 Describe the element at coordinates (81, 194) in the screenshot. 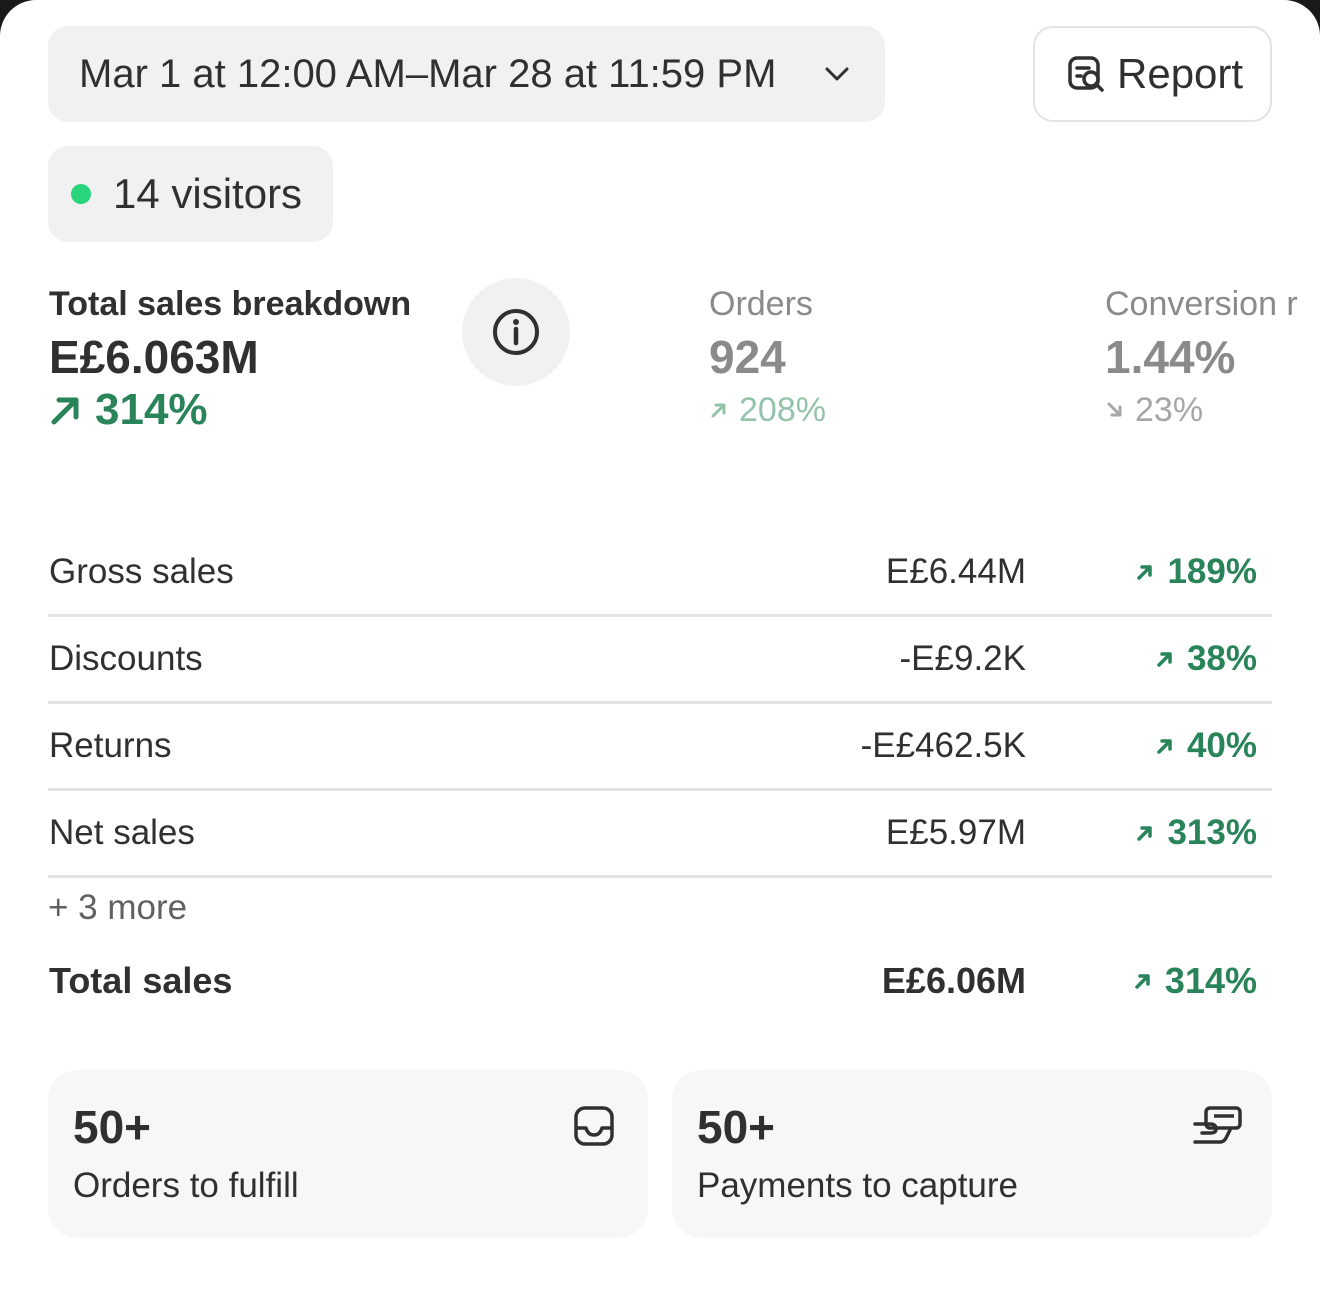

I see `live-status-dot` at that location.